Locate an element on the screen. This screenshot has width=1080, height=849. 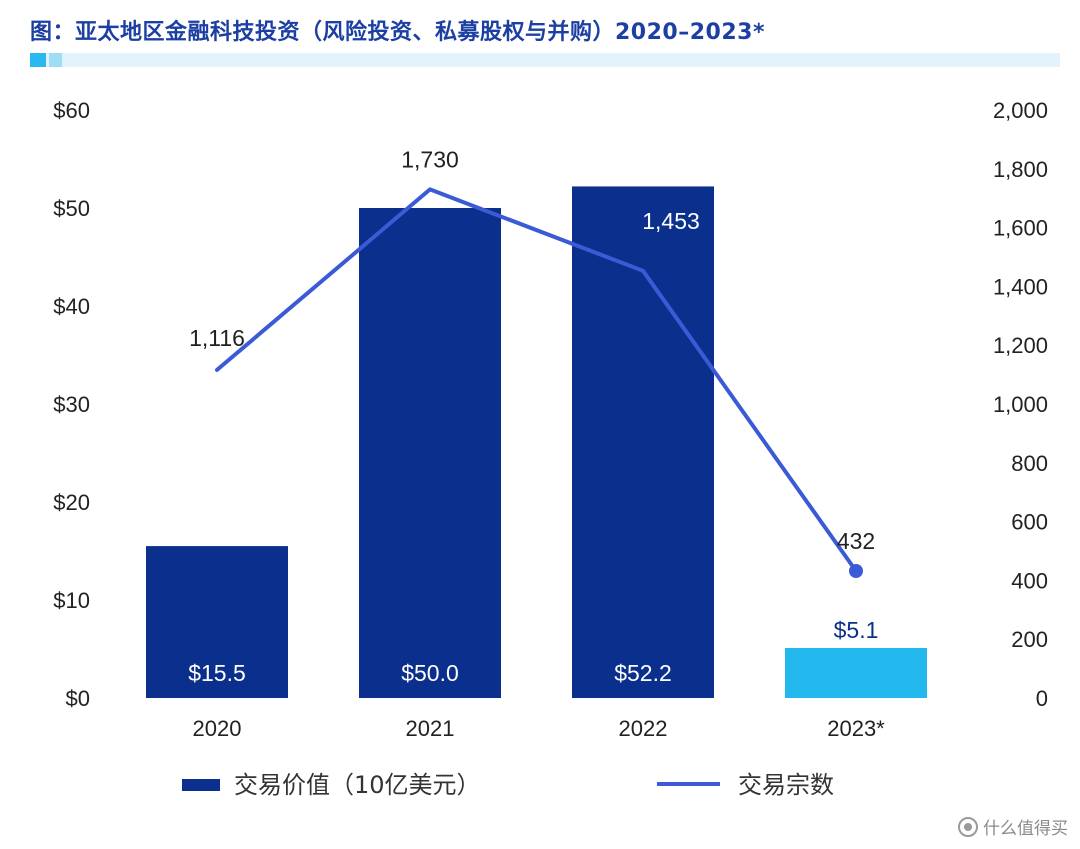
legend-bar-swatch is located at coordinates (201, 785).